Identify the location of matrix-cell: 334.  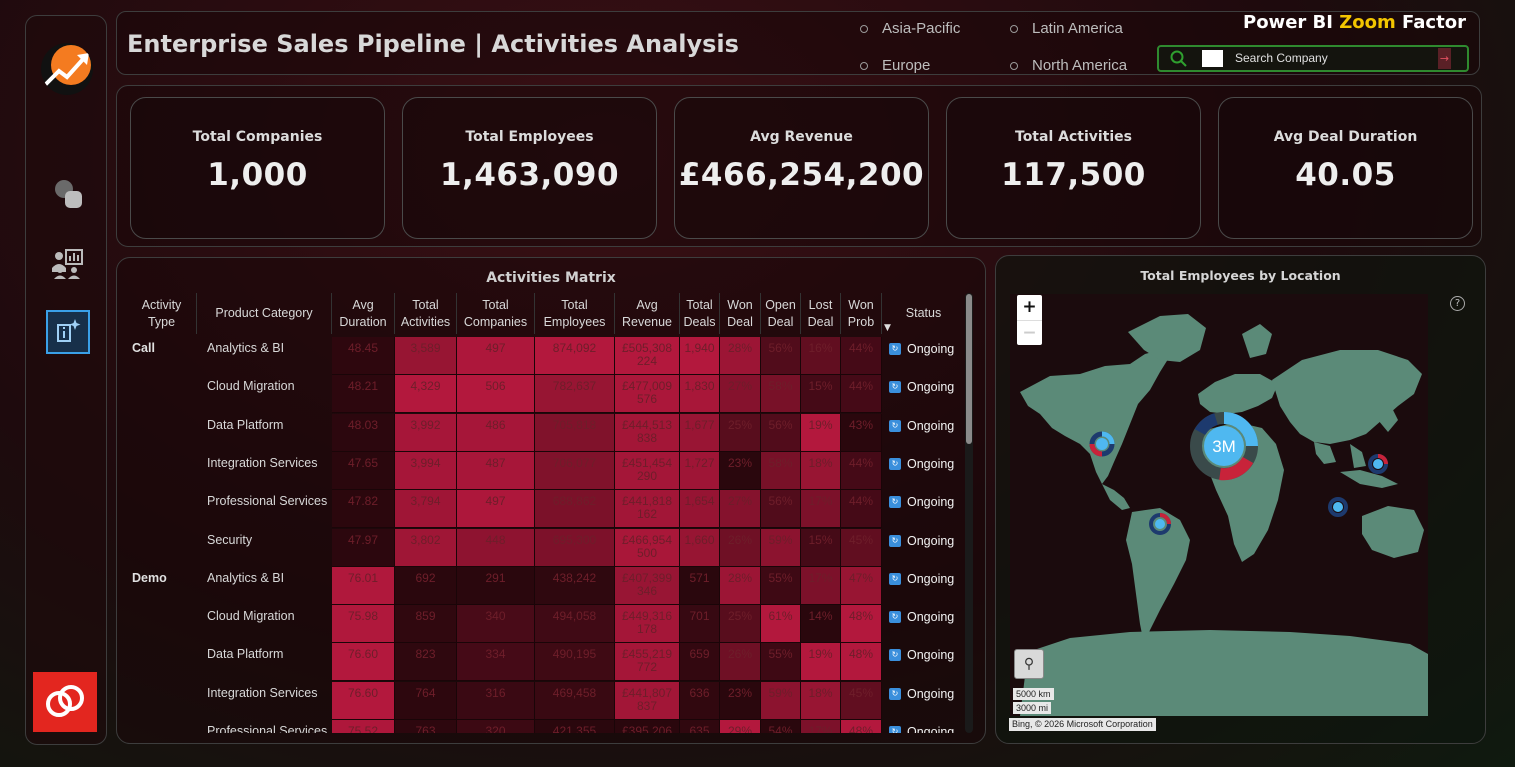
(496, 662).